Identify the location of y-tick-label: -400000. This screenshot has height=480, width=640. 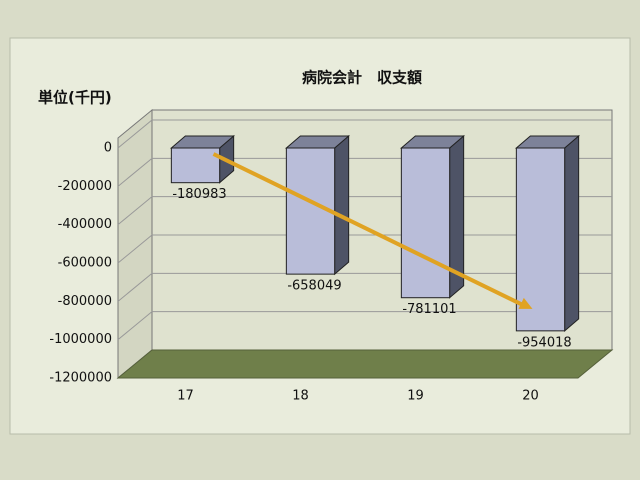
(85, 224).